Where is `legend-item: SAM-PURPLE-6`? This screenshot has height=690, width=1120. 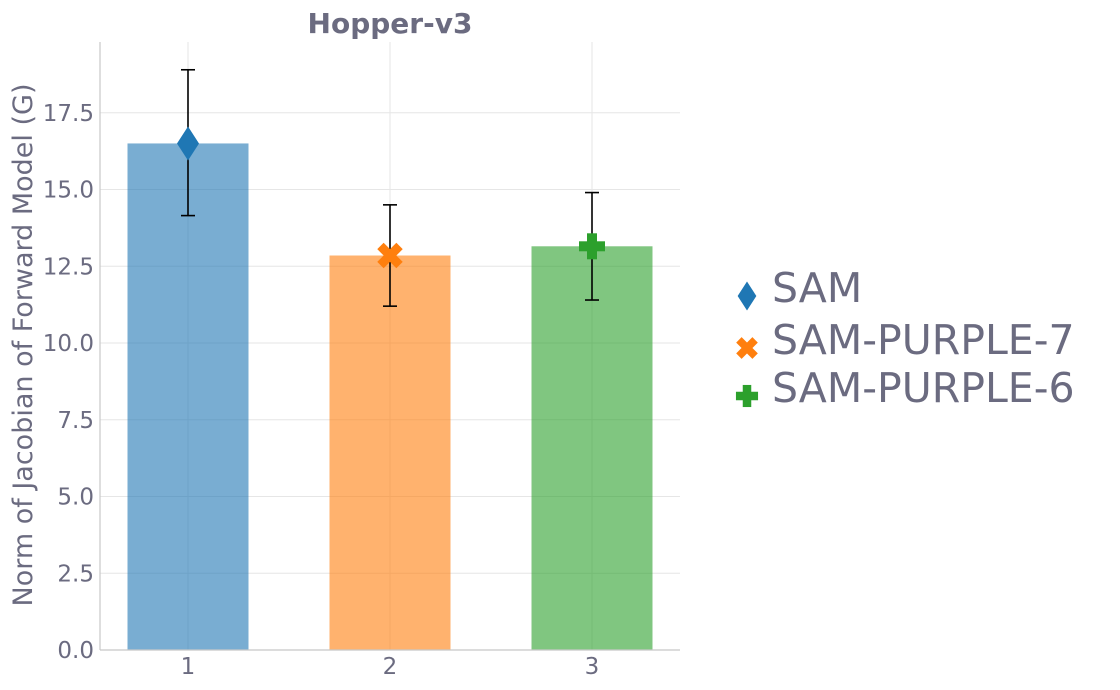
legend-item: SAM-PURPLE-6 is located at coordinates (905, 388).